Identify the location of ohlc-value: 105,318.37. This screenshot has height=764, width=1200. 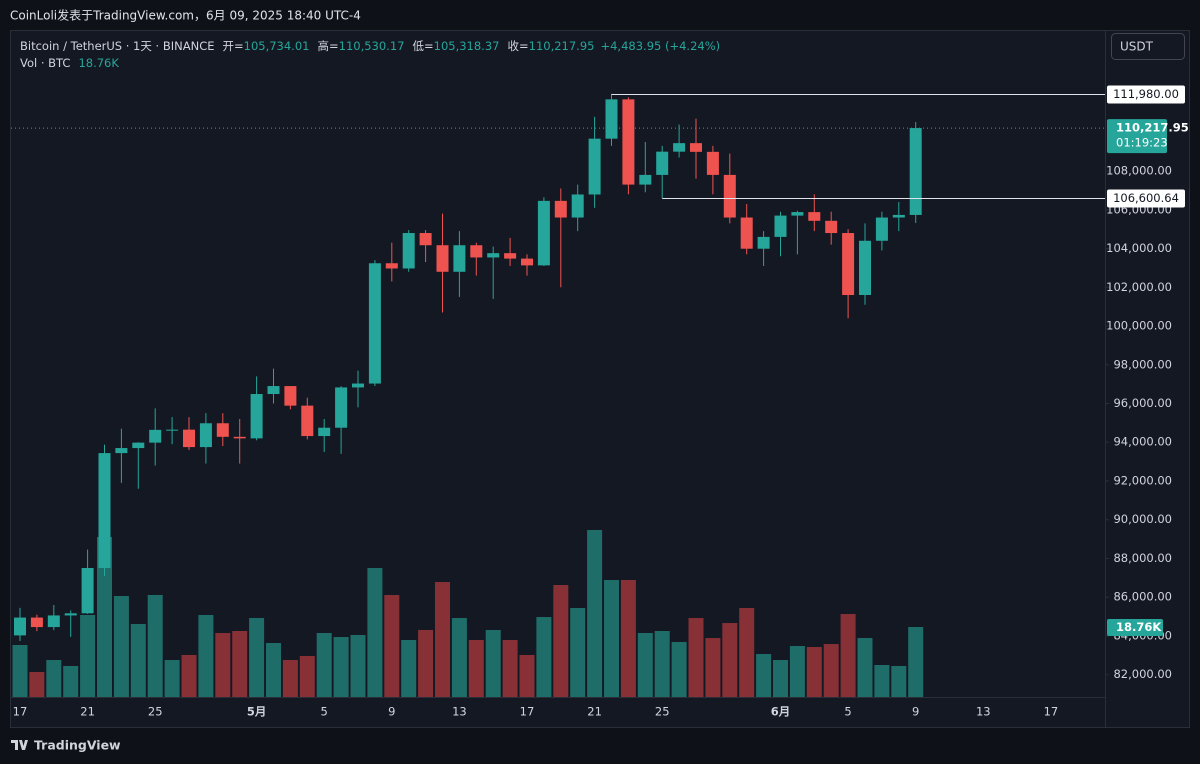
(467, 46).